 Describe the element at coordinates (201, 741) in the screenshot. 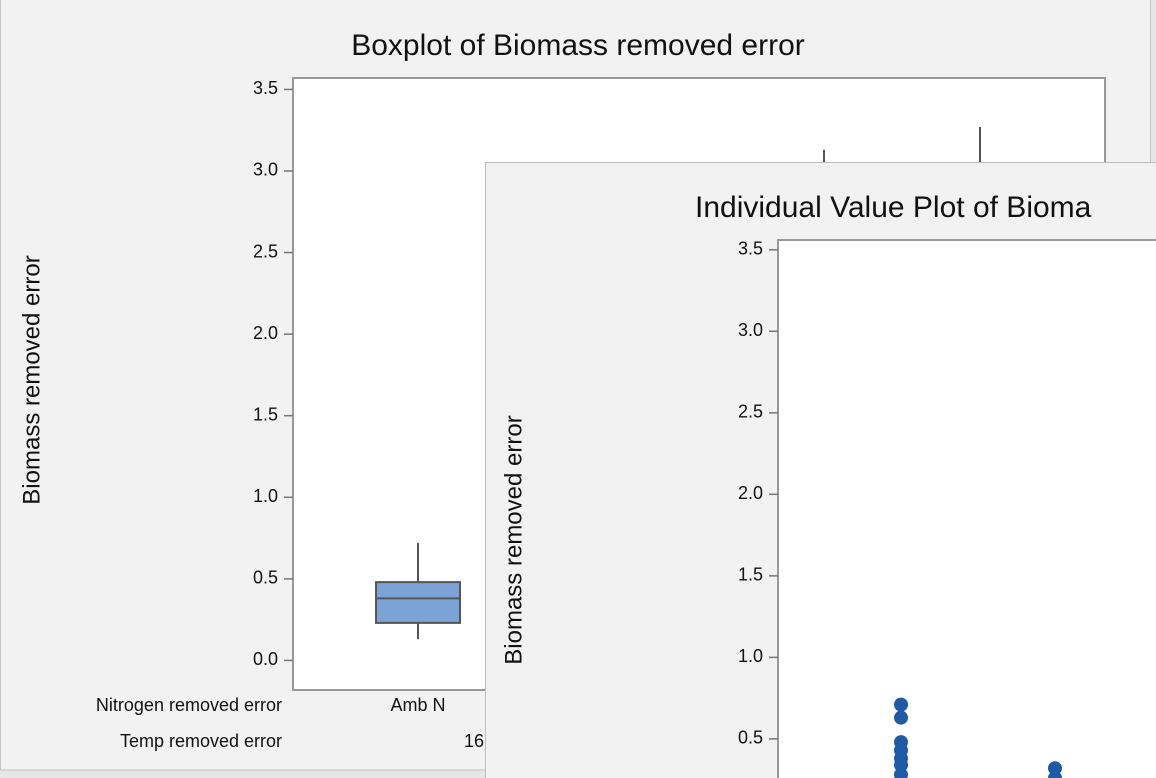

I see `factor-label: Temp removed error` at that location.